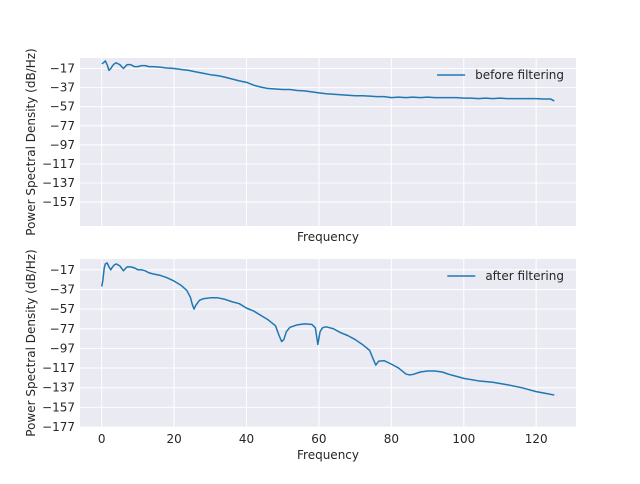  What do you see at coordinates (391, 439) in the screenshot?
I see `x-tick-label: 80` at bounding box center [391, 439].